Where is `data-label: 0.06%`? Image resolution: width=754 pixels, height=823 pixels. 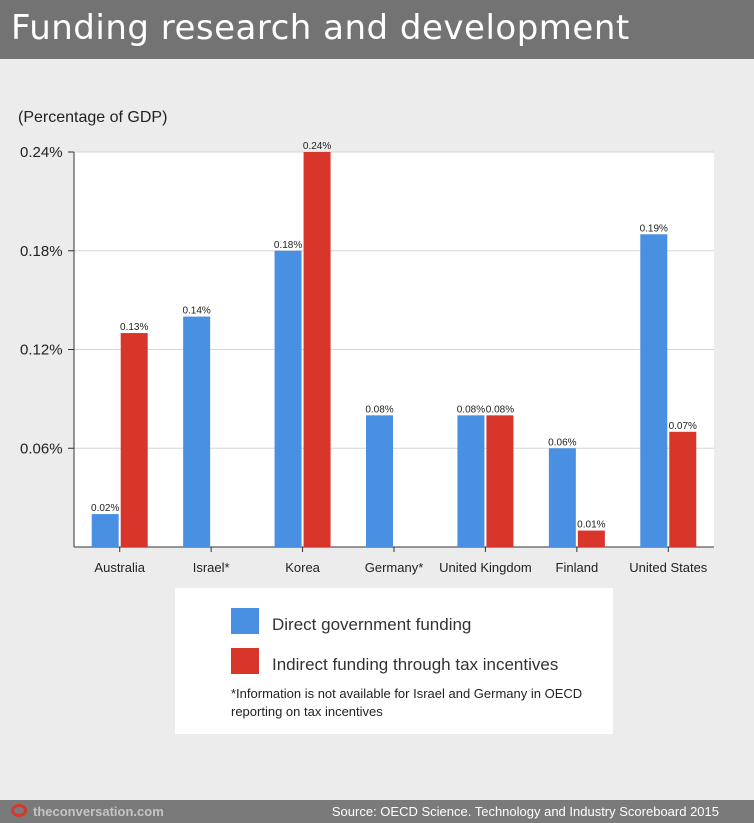 data-label: 0.06% is located at coordinates (562, 442).